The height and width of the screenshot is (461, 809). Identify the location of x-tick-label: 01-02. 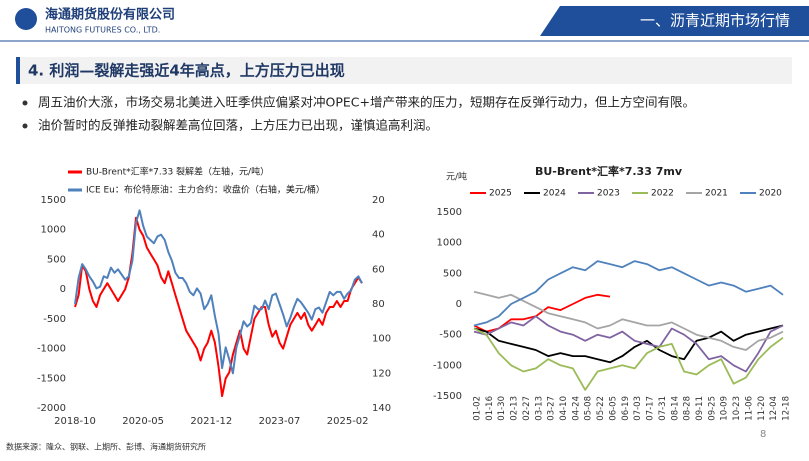
(478, 408).